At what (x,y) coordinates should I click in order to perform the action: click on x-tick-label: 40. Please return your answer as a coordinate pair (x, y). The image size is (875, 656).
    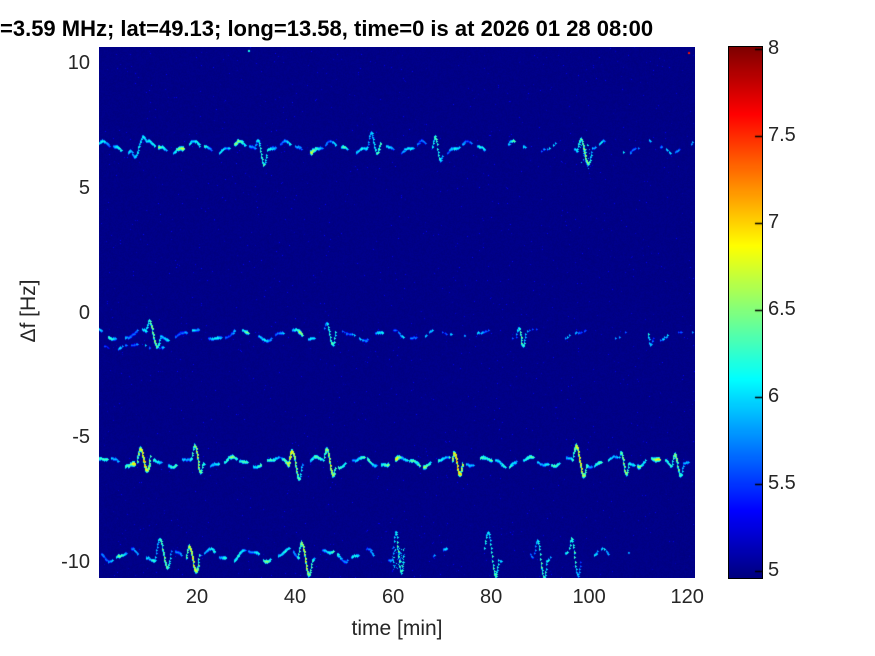
    Looking at the image, I should click on (295, 597).